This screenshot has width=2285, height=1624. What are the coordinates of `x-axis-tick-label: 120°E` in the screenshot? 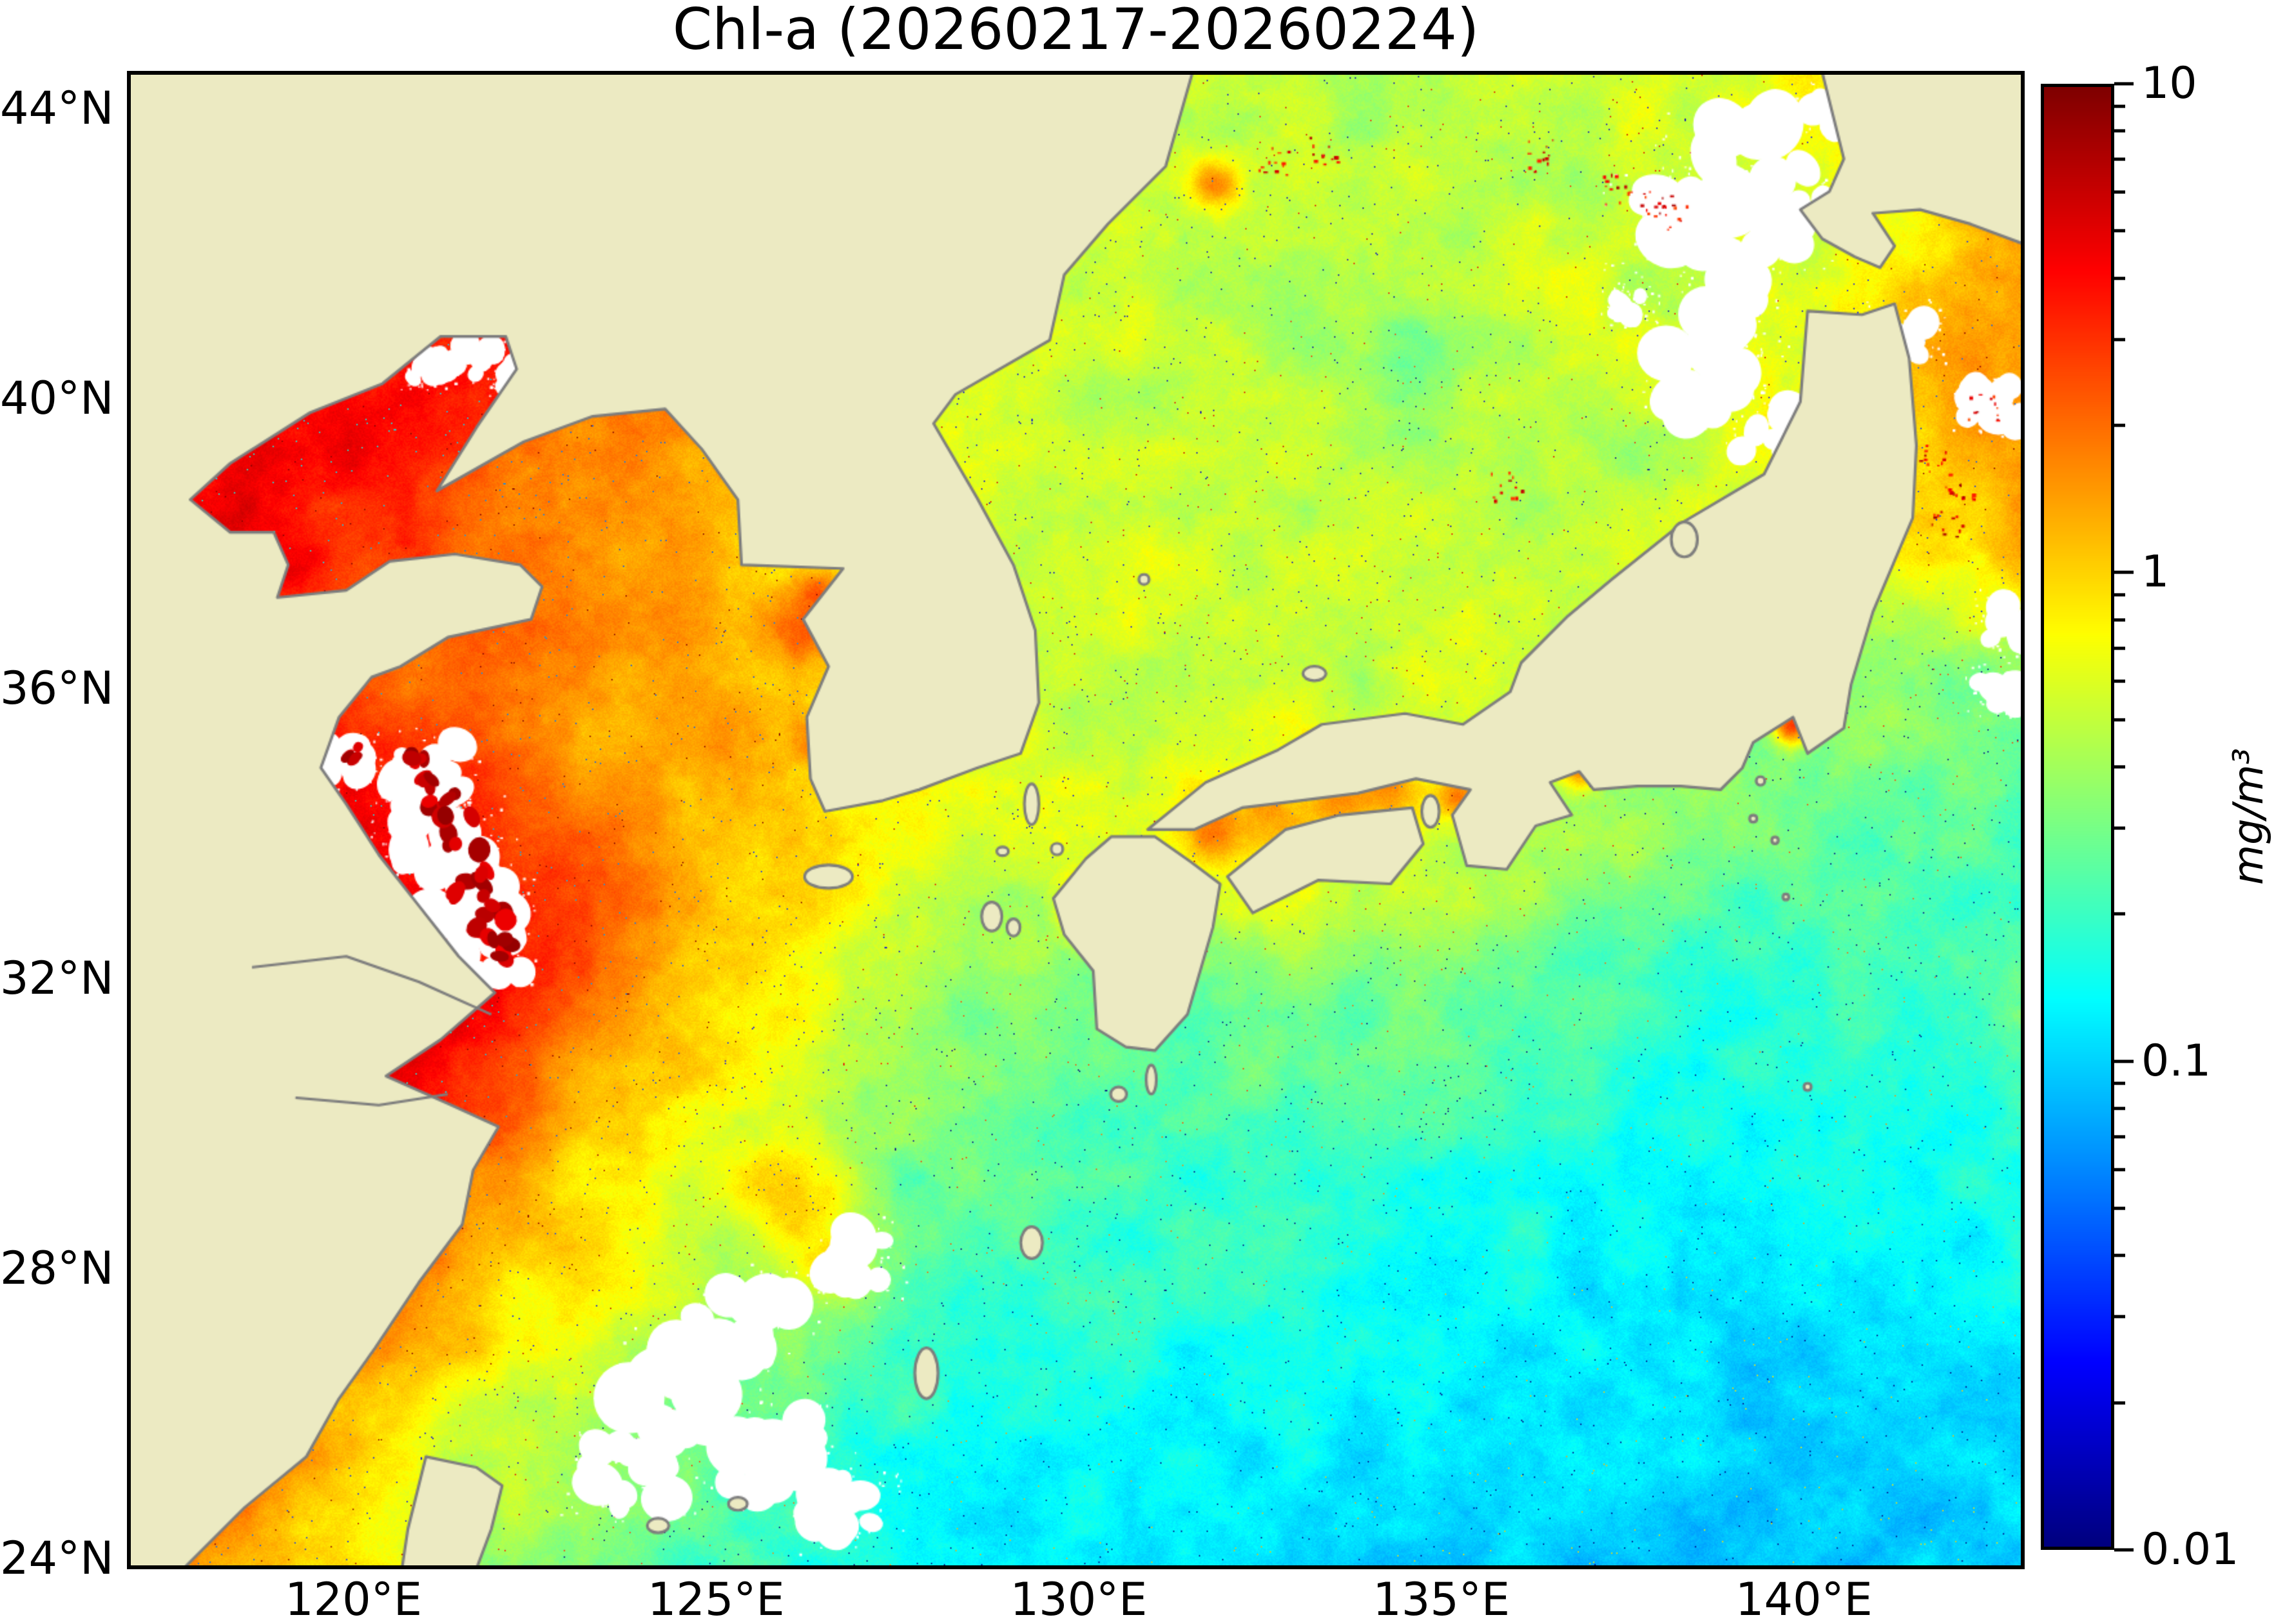 It's located at (353, 1598).